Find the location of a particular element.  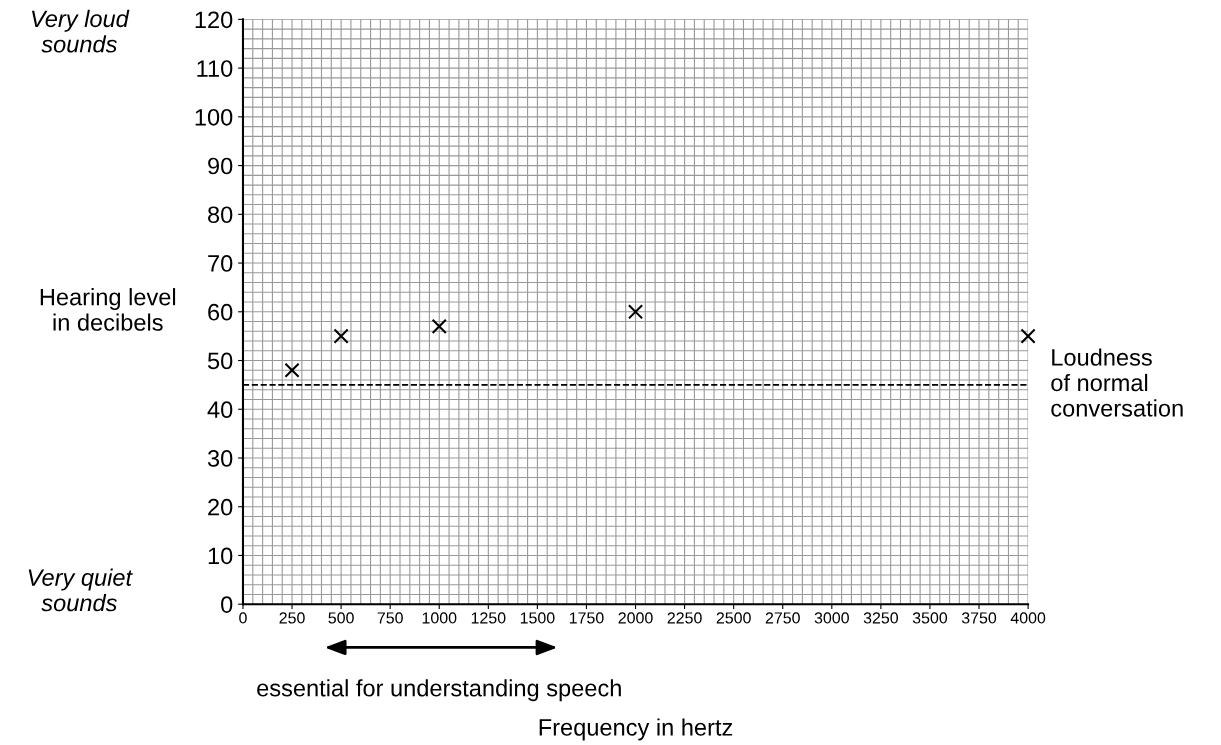

y-tick-label: 90 is located at coordinates (220, 166).